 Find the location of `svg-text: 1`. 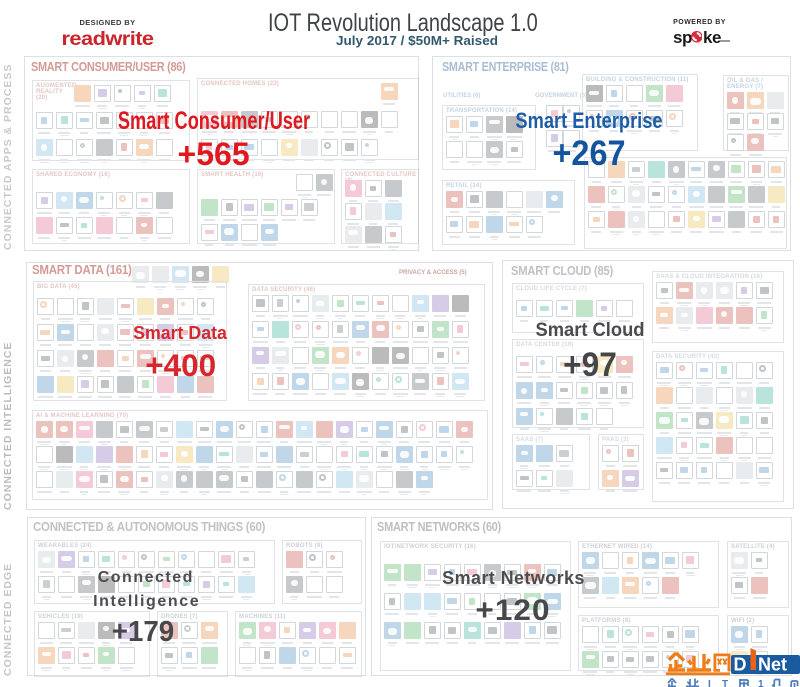

svg-text: 1 is located at coordinates (761, 683).